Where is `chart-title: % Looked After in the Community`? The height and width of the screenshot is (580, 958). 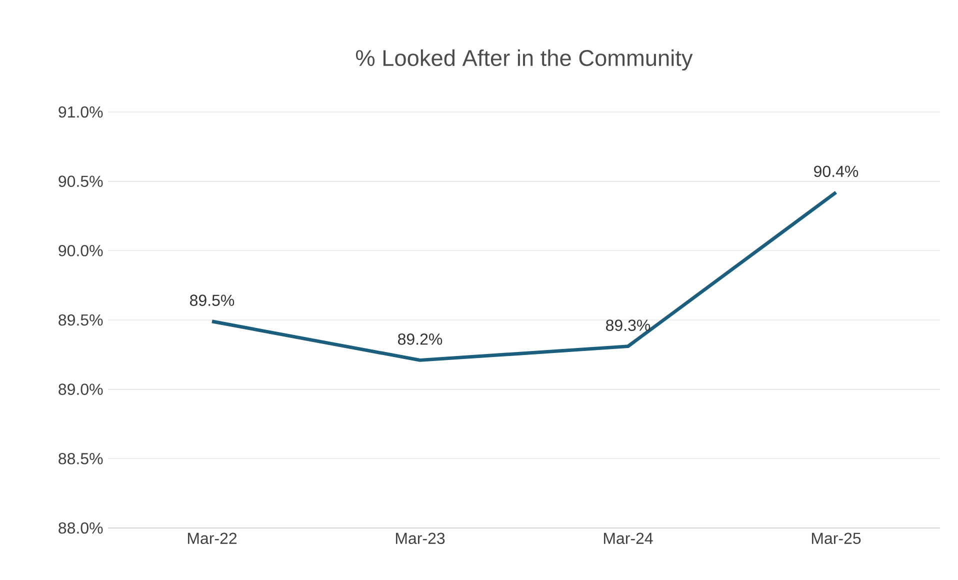 chart-title: % Looked After in the Community is located at coordinates (524, 60).